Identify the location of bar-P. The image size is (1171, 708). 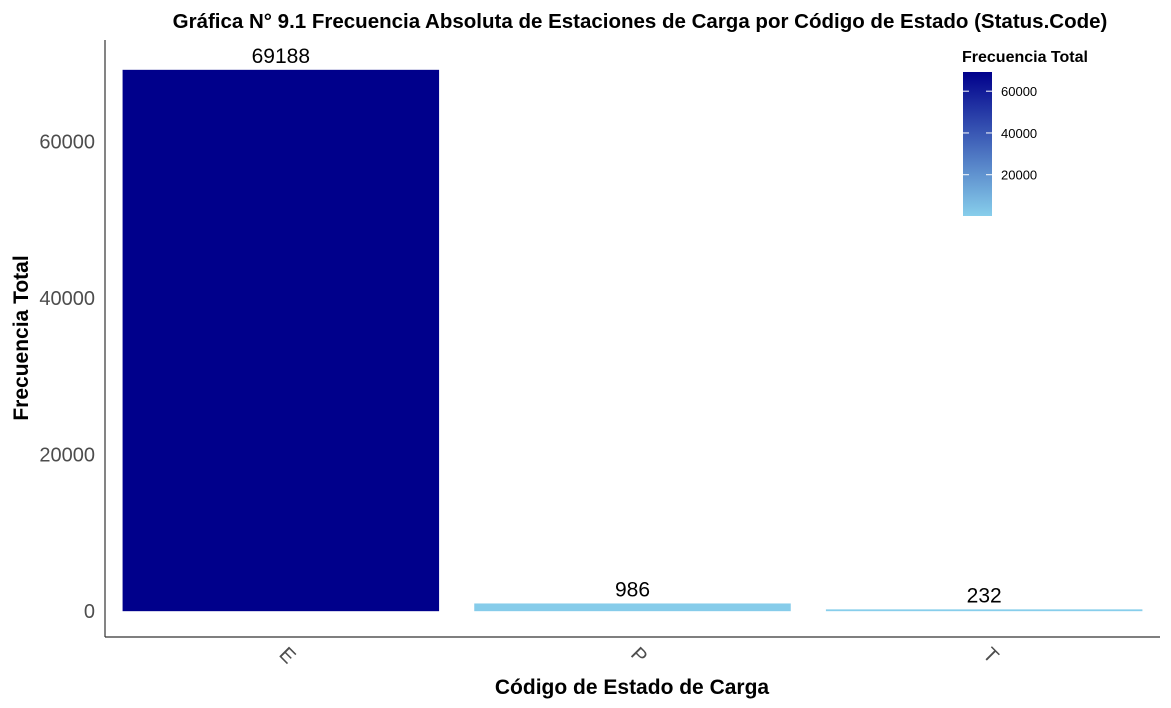
(632, 607).